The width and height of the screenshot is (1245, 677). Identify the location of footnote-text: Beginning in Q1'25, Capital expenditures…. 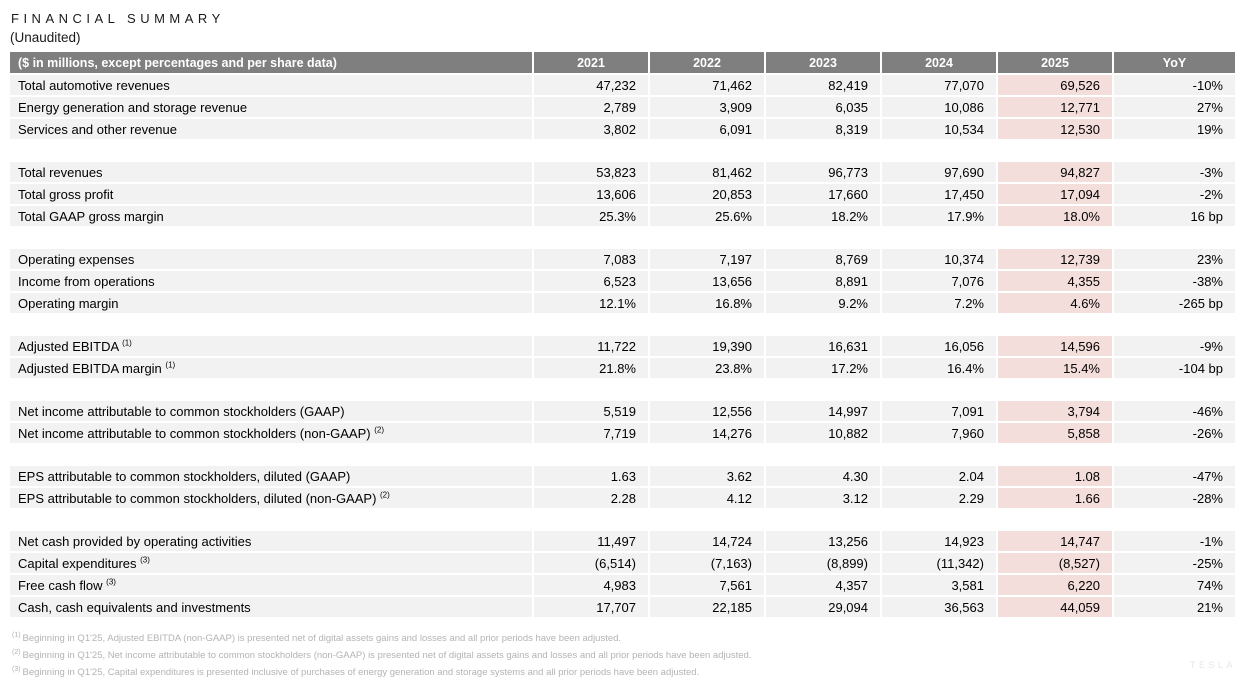
(361, 672).